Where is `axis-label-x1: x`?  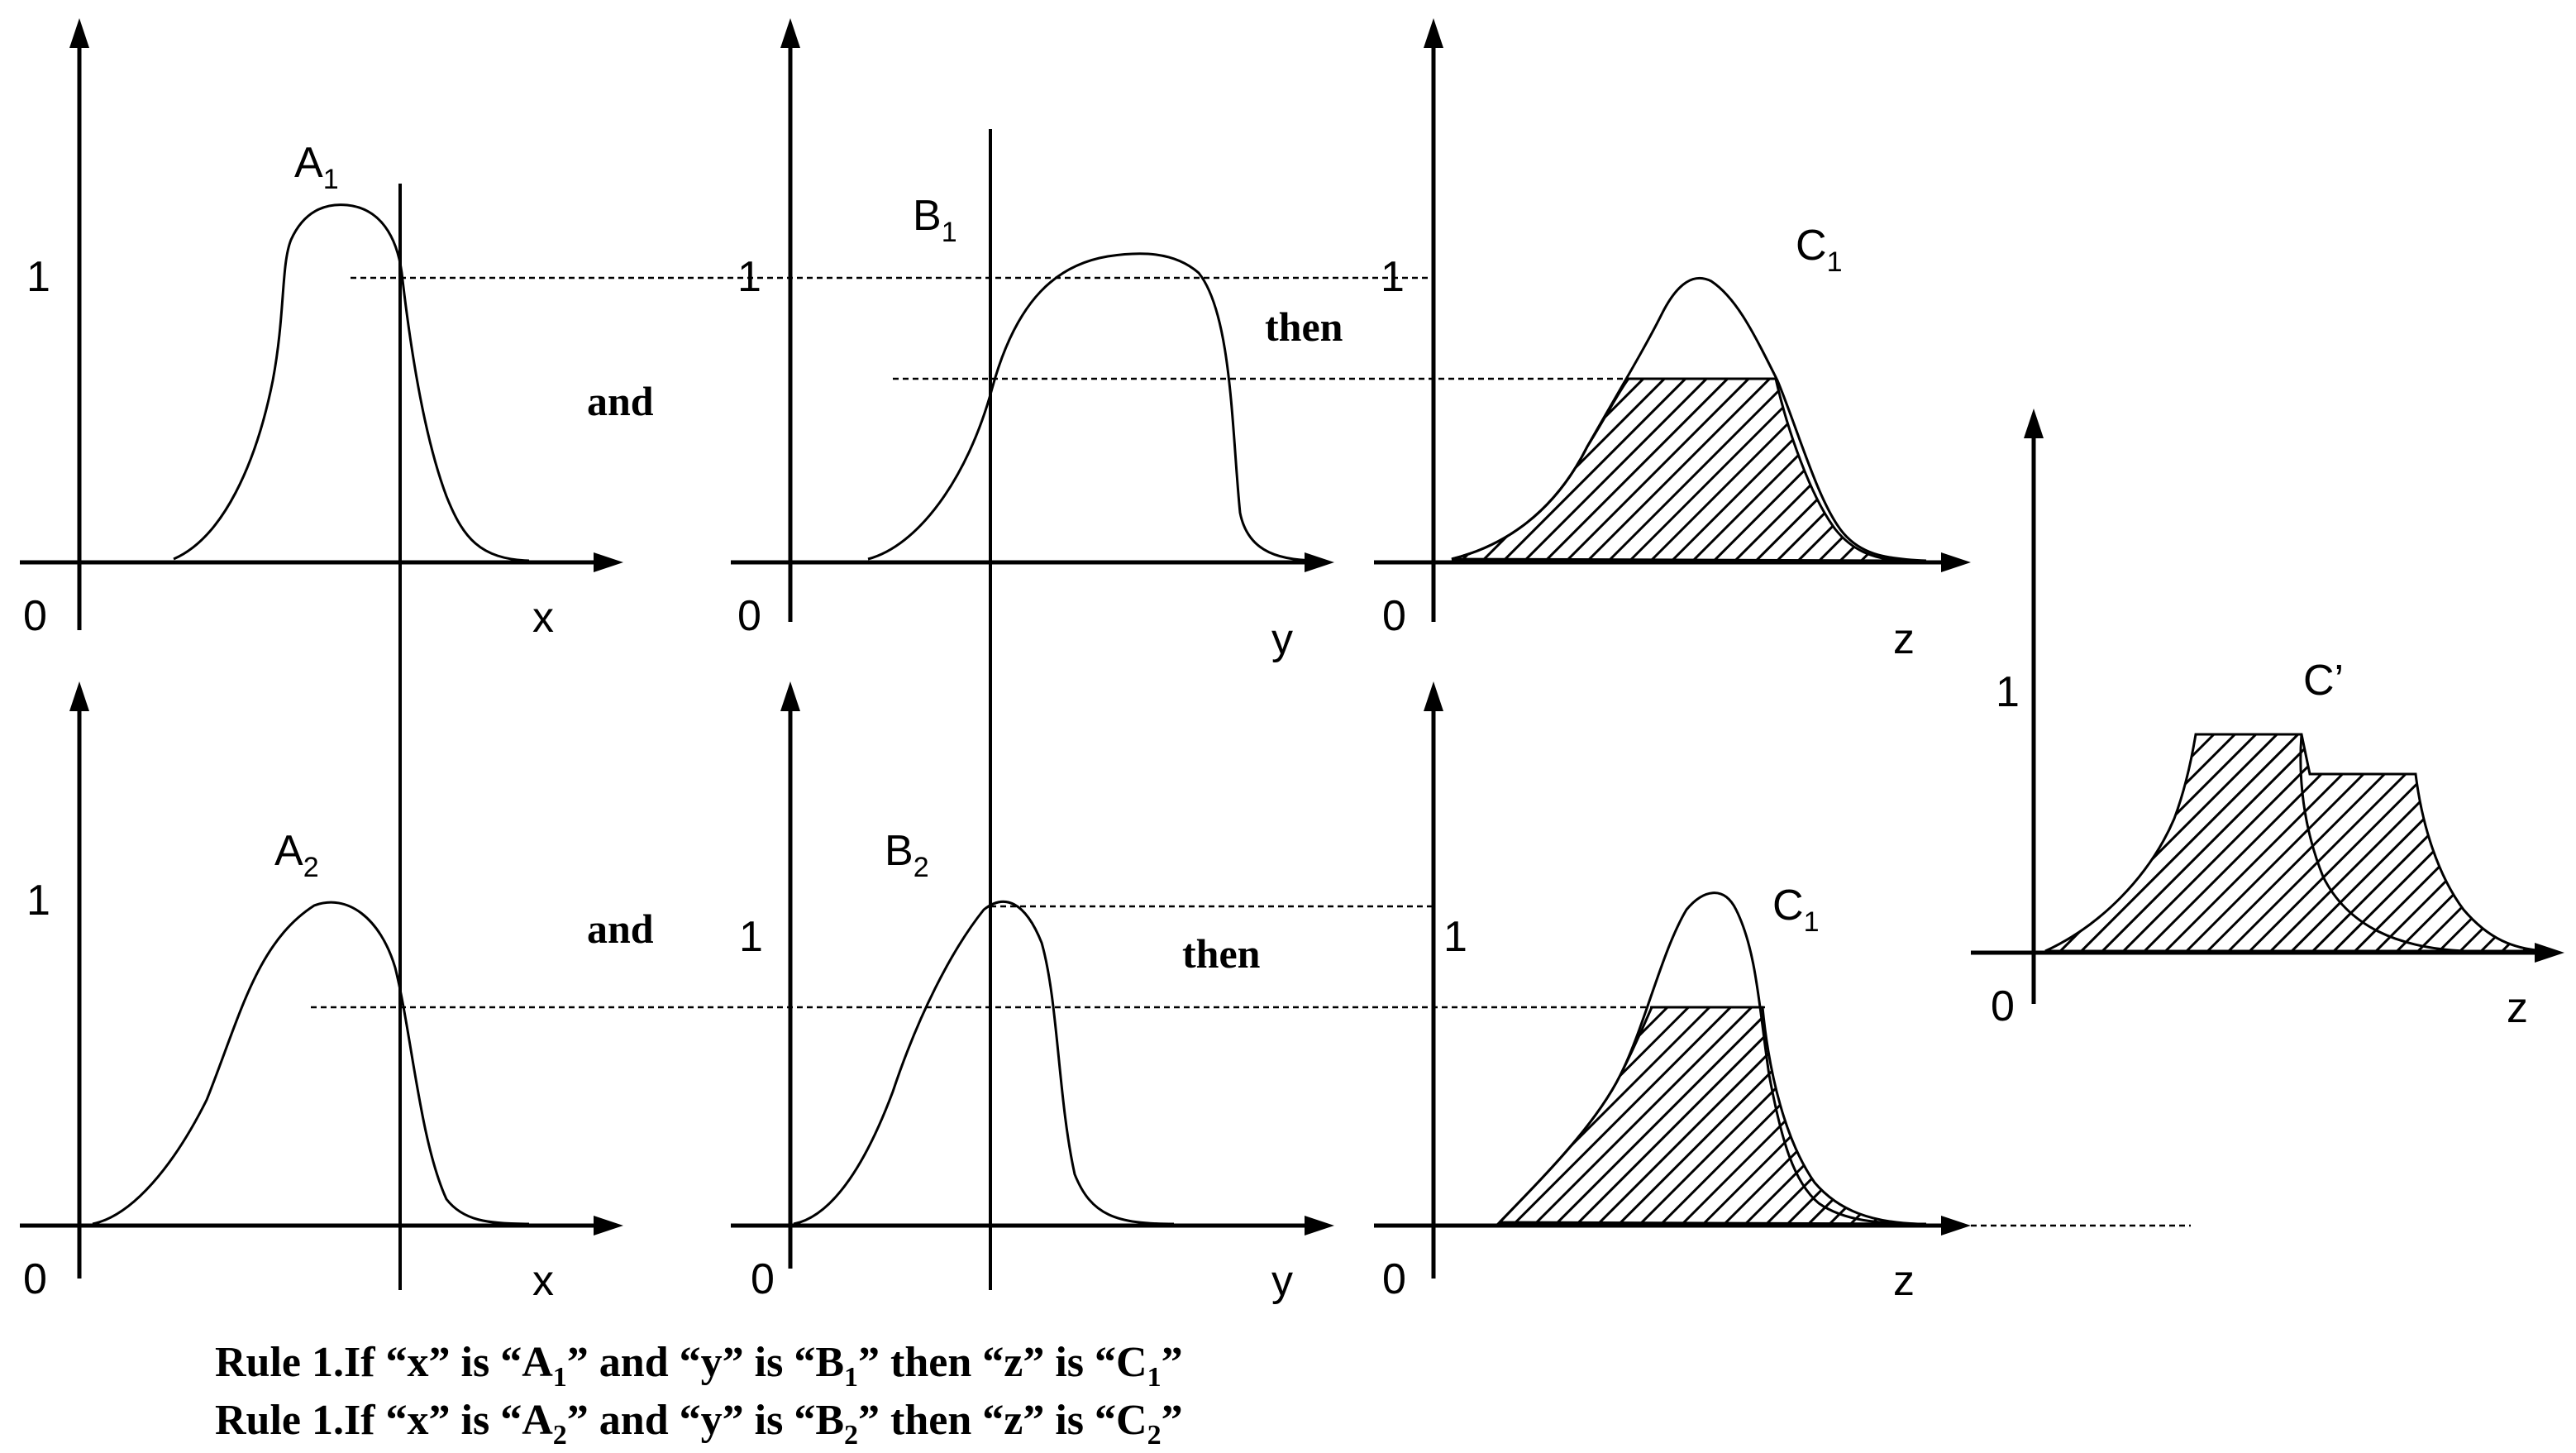
axis-label-x1: x is located at coordinates (543, 618).